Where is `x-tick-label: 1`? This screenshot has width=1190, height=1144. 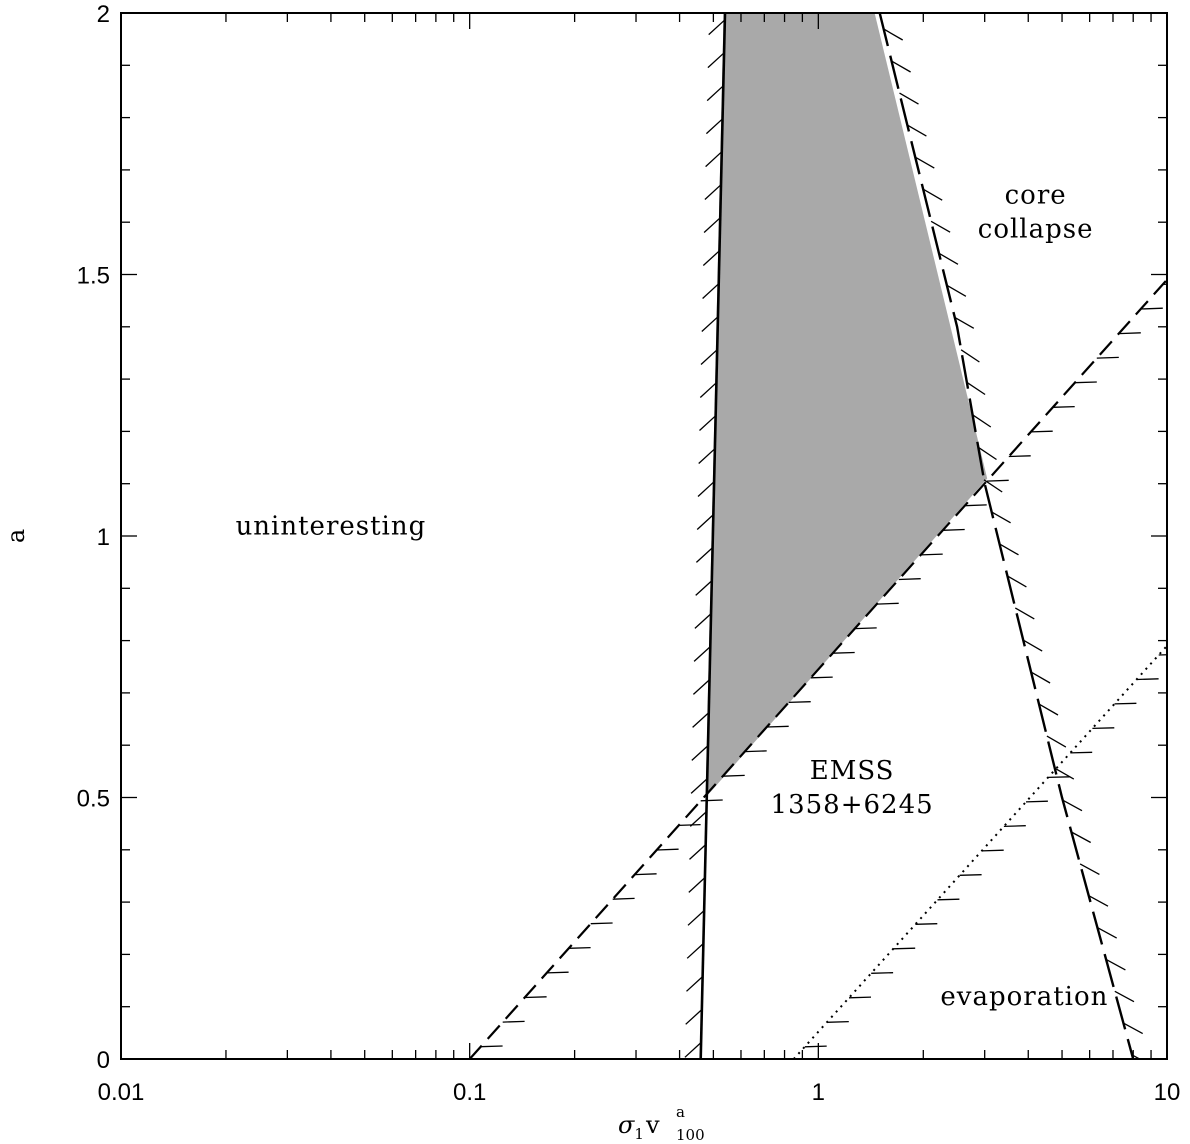 x-tick-label: 1 is located at coordinates (818, 1092).